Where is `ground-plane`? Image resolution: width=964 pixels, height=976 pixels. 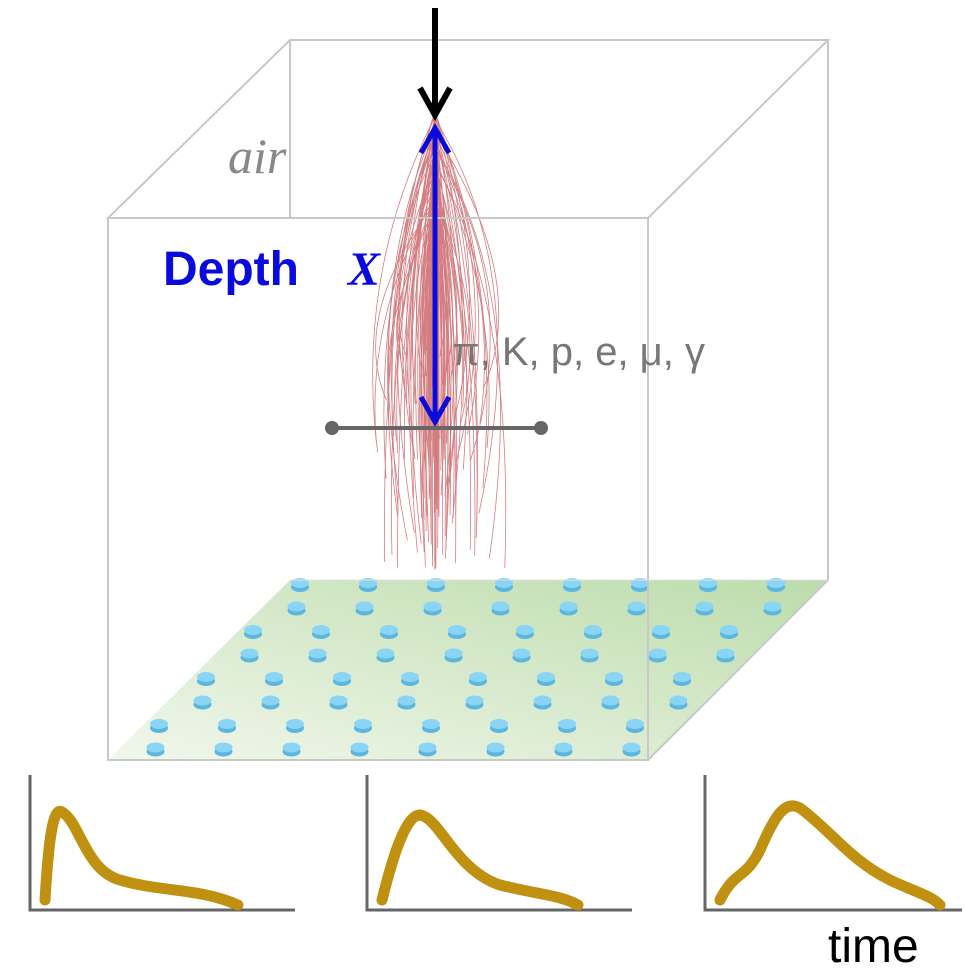
ground-plane is located at coordinates (468, 670).